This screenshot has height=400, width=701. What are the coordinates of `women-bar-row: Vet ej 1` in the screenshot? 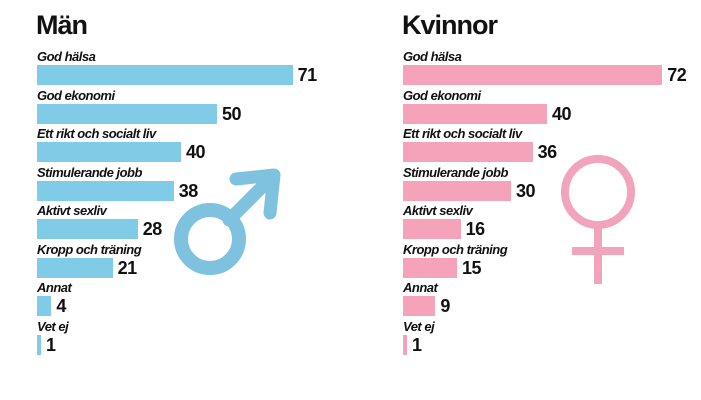 It's located at (551, 338).